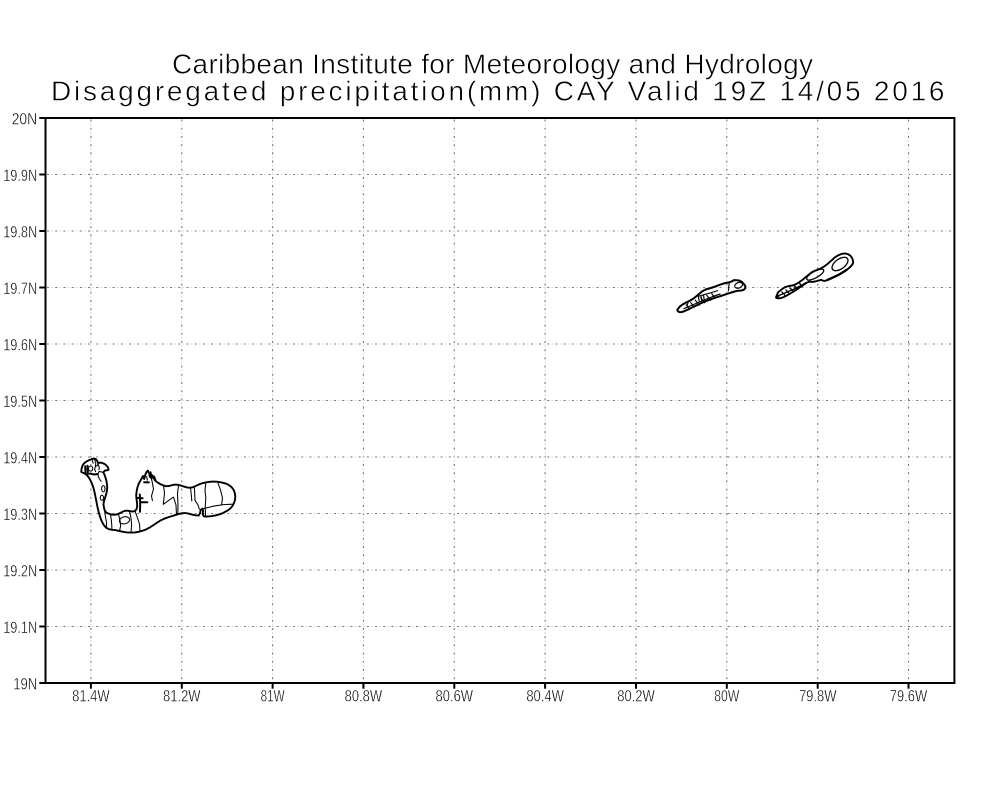  I want to click on svg-text: 80.2W, so click(636, 696).